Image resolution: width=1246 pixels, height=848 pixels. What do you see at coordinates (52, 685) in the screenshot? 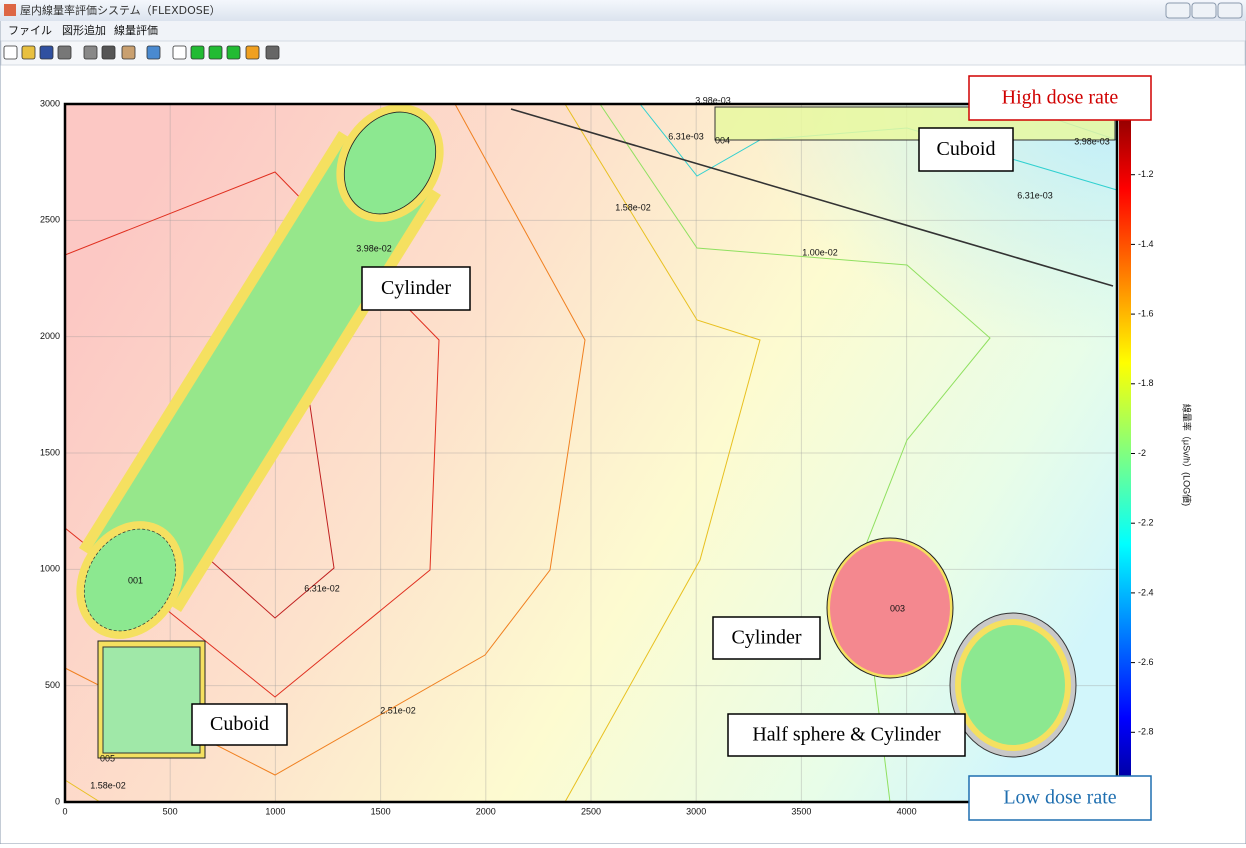
I see `y-tick-label: 500` at bounding box center [52, 685].